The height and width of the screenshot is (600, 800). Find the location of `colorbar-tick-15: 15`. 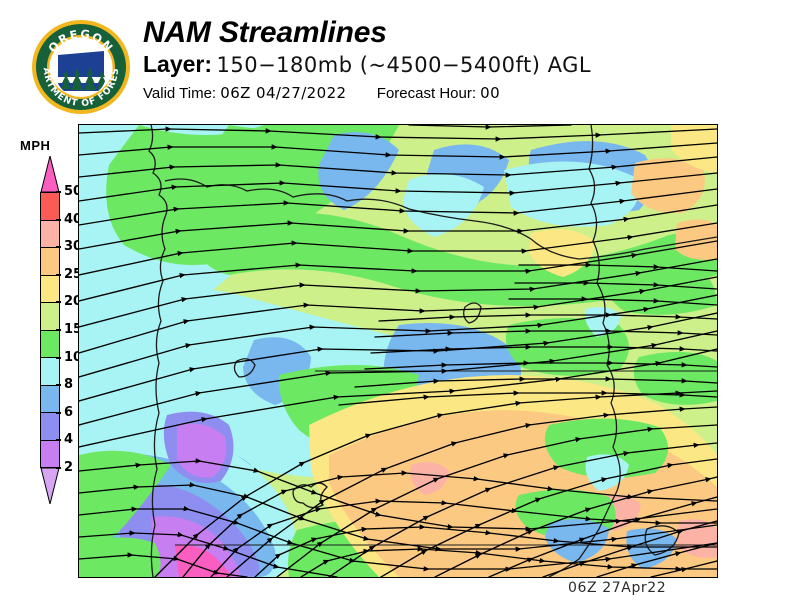

colorbar-tick-15: 15 is located at coordinates (68, 330).